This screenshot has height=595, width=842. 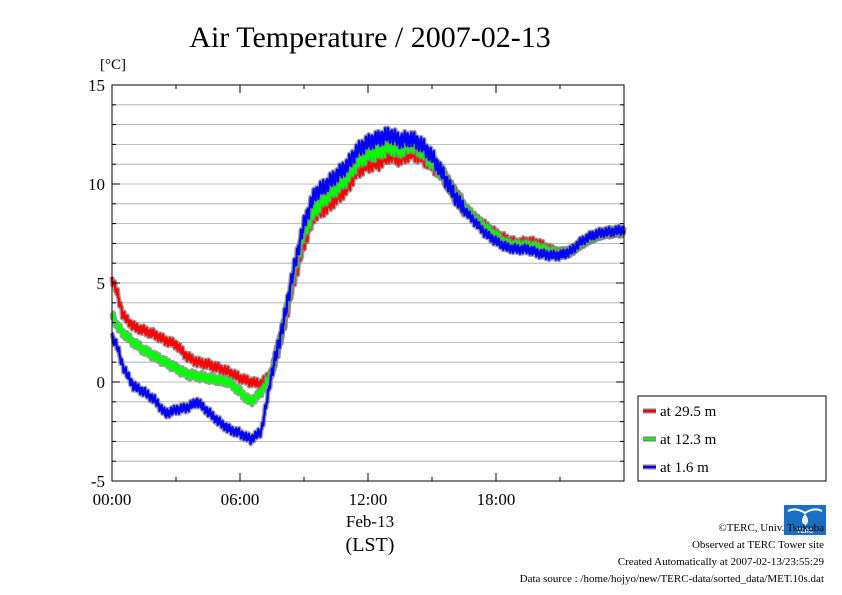 What do you see at coordinates (684, 468) in the screenshot?
I see `legend-label: at 1.6 m` at bounding box center [684, 468].